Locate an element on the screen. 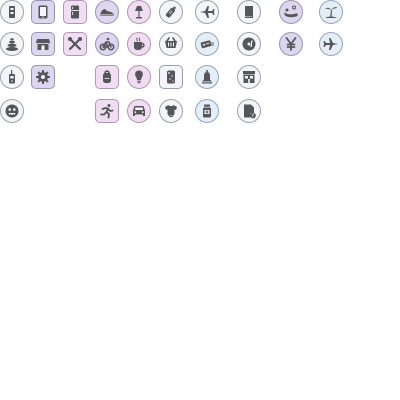  storefront-icon is located at coordinates (43, 44).